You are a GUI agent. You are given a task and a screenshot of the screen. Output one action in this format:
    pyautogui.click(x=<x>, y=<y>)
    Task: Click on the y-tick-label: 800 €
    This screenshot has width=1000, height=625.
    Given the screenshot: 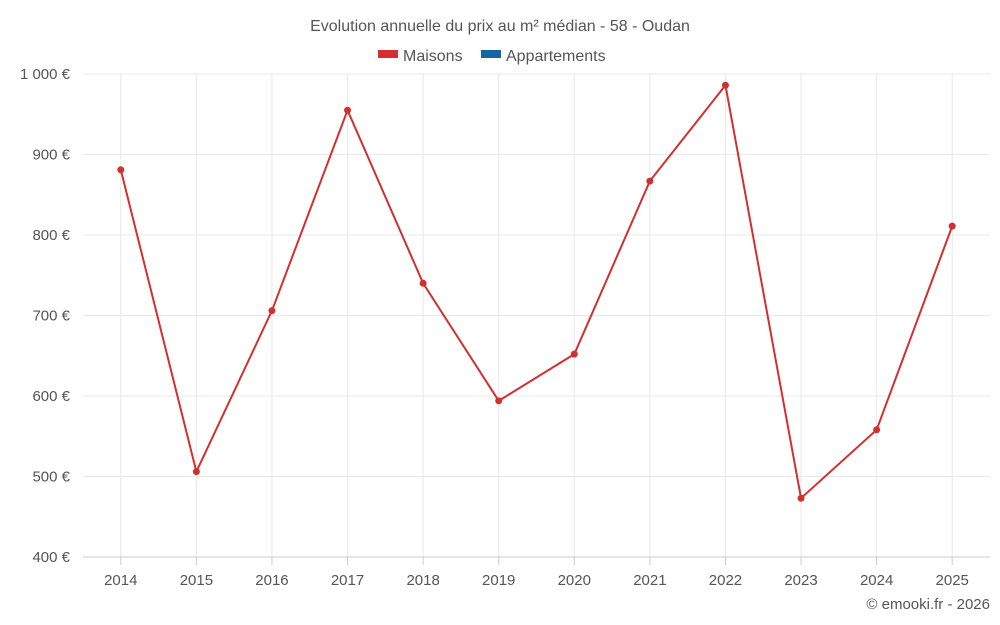 What is the action you would take?
    pyautogui.click(x=51, y=235)
    